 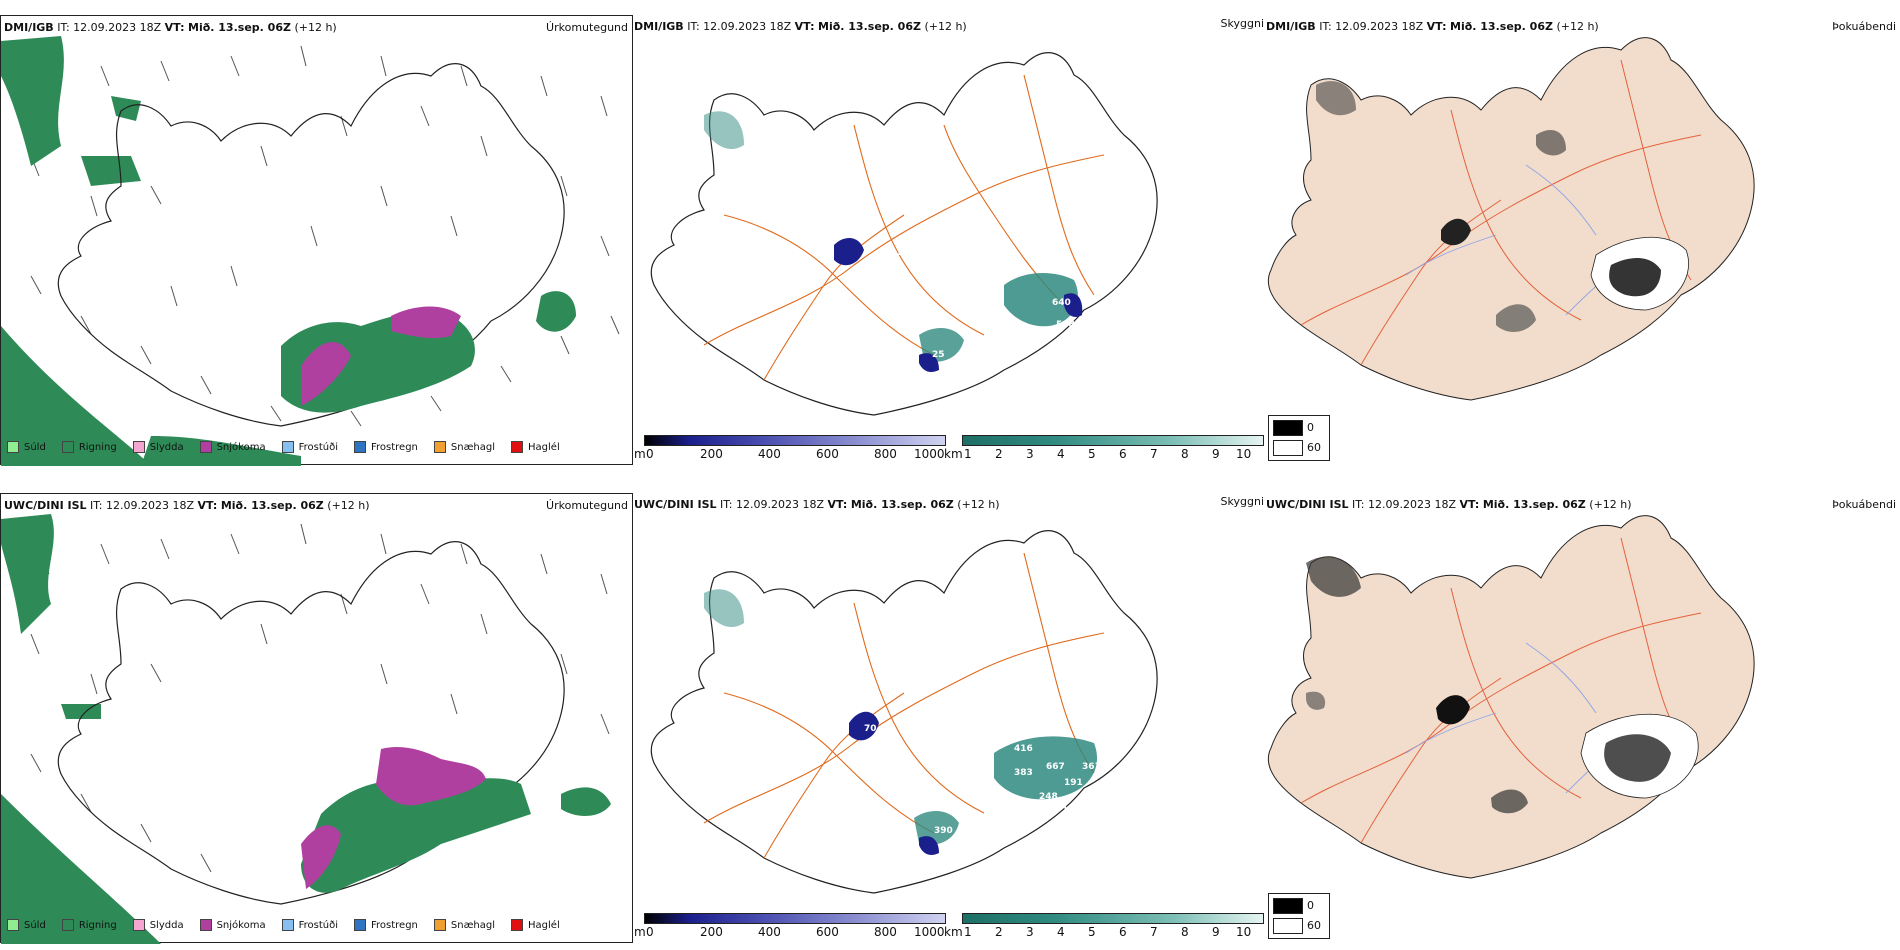 What do you see at coordinates (905, 253) in the screenshot?
I see `cloud-number: 125` at bounding box center [905, 253].